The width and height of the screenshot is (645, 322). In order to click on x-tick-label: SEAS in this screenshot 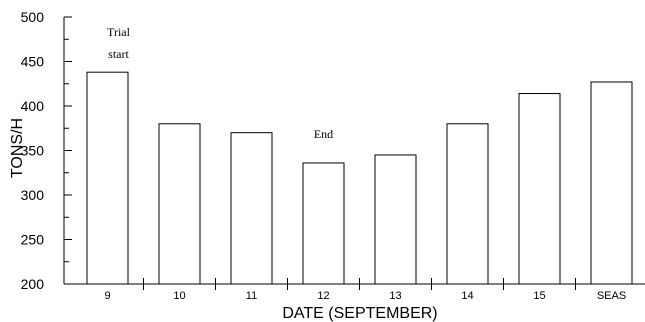, I will do `click(611, 296)`.